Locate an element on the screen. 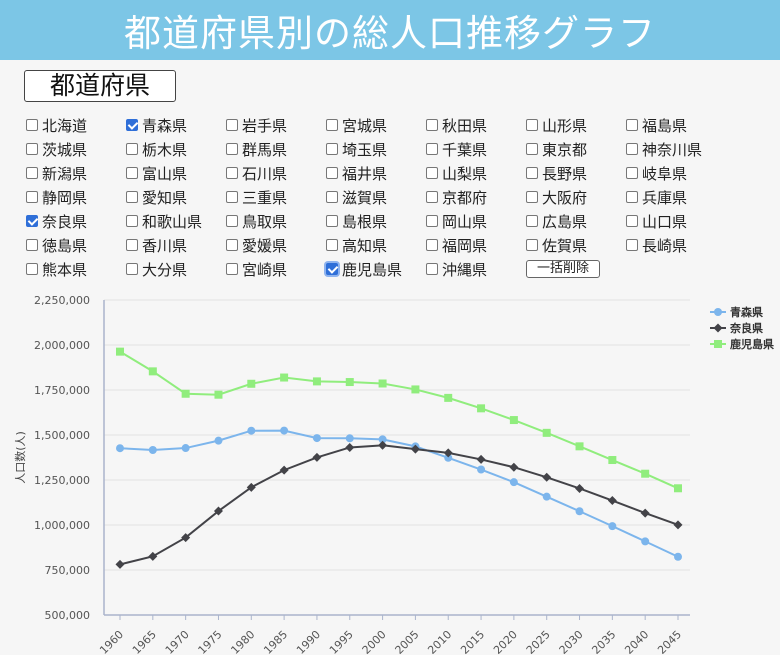 Image resolution: width=780 pixels, height=655 pixels. prefecture-option: 高知県 is located at coordinates (376, 245).